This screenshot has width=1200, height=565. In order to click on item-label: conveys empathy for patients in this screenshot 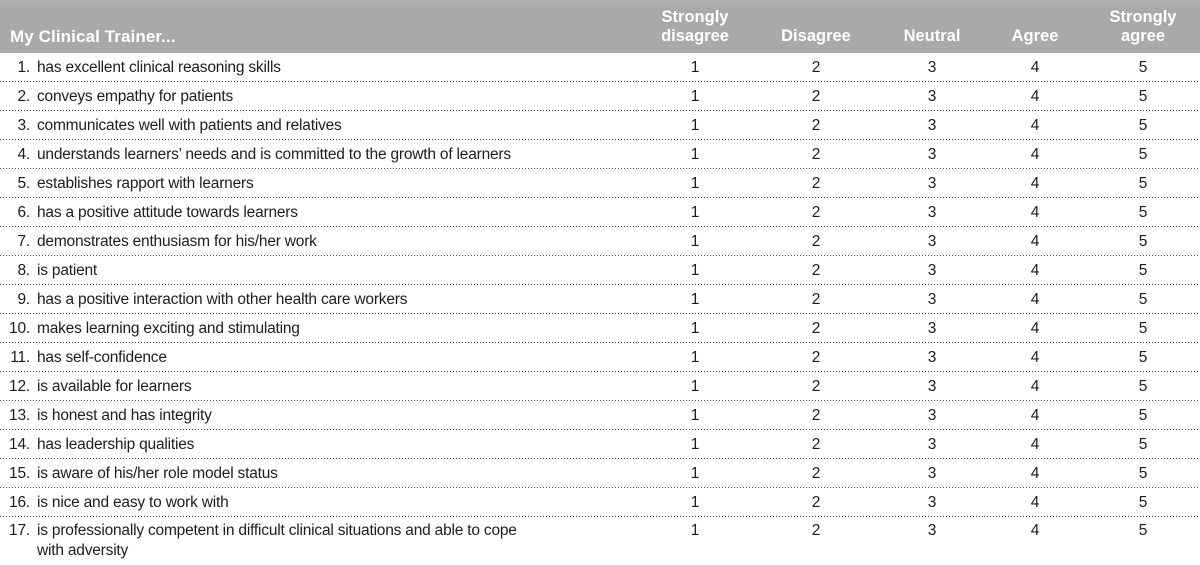, I will do `click(334, 96)`.